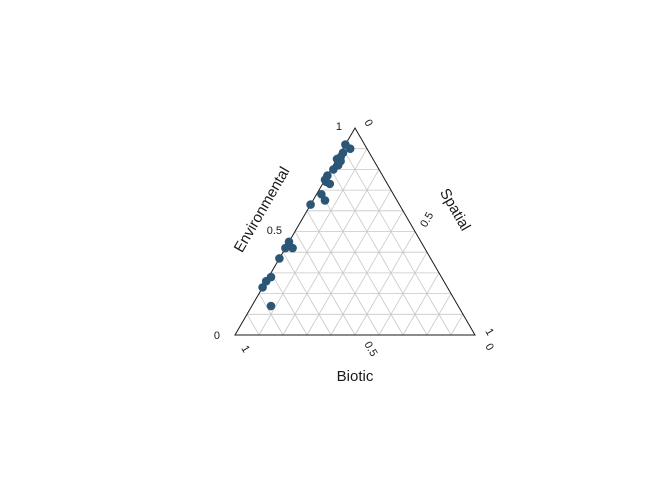 This screenshot has height=480, width=672. What do you see at coordinates (370, 349) in the screenshot?
I see `tick-label-biotic-0.5: 0.5` at bounding box center [370, 349].